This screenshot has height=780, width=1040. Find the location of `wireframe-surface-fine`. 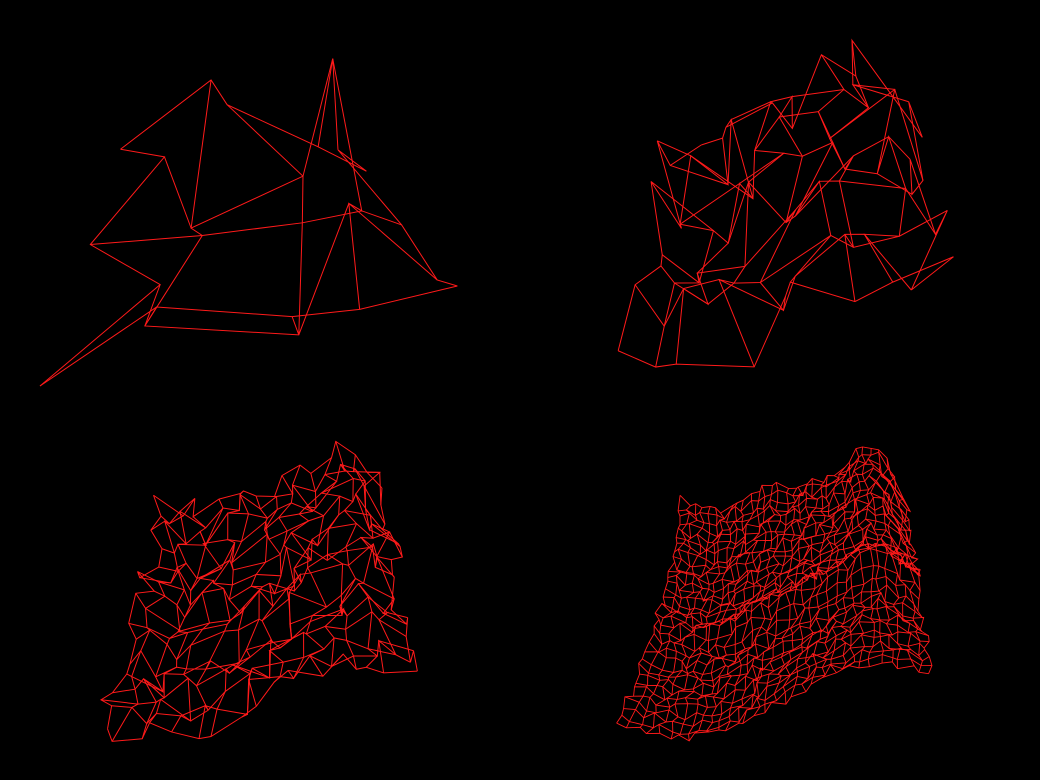

wireframe-surface-fine is located at coordinates (258, 591).